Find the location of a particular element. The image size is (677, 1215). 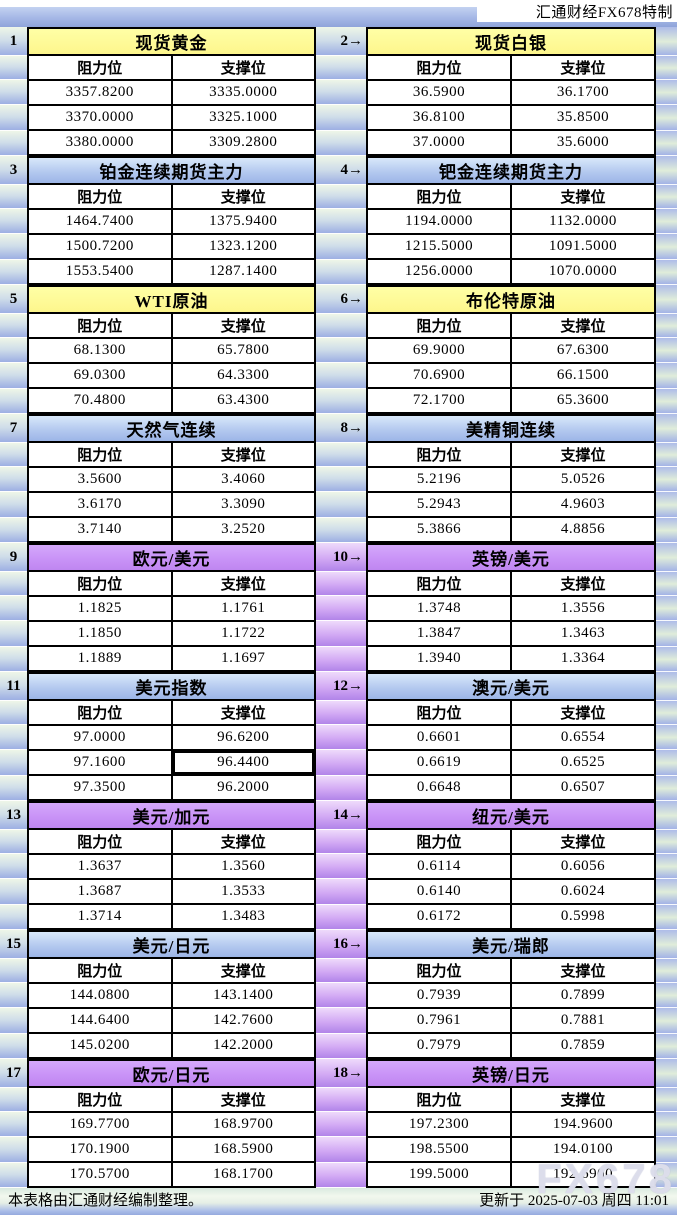

resistance-cell: 97.1600 is located at coordinates (101, 762).